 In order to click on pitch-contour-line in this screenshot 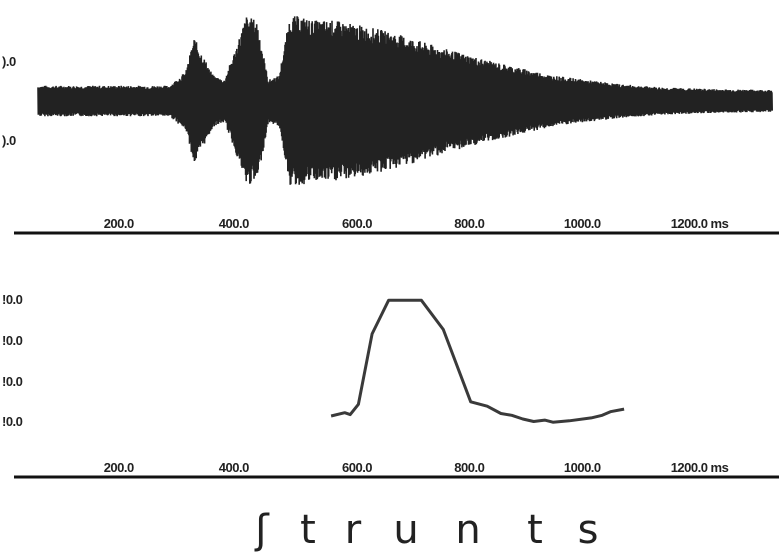, I will do `click(477, 361)`.